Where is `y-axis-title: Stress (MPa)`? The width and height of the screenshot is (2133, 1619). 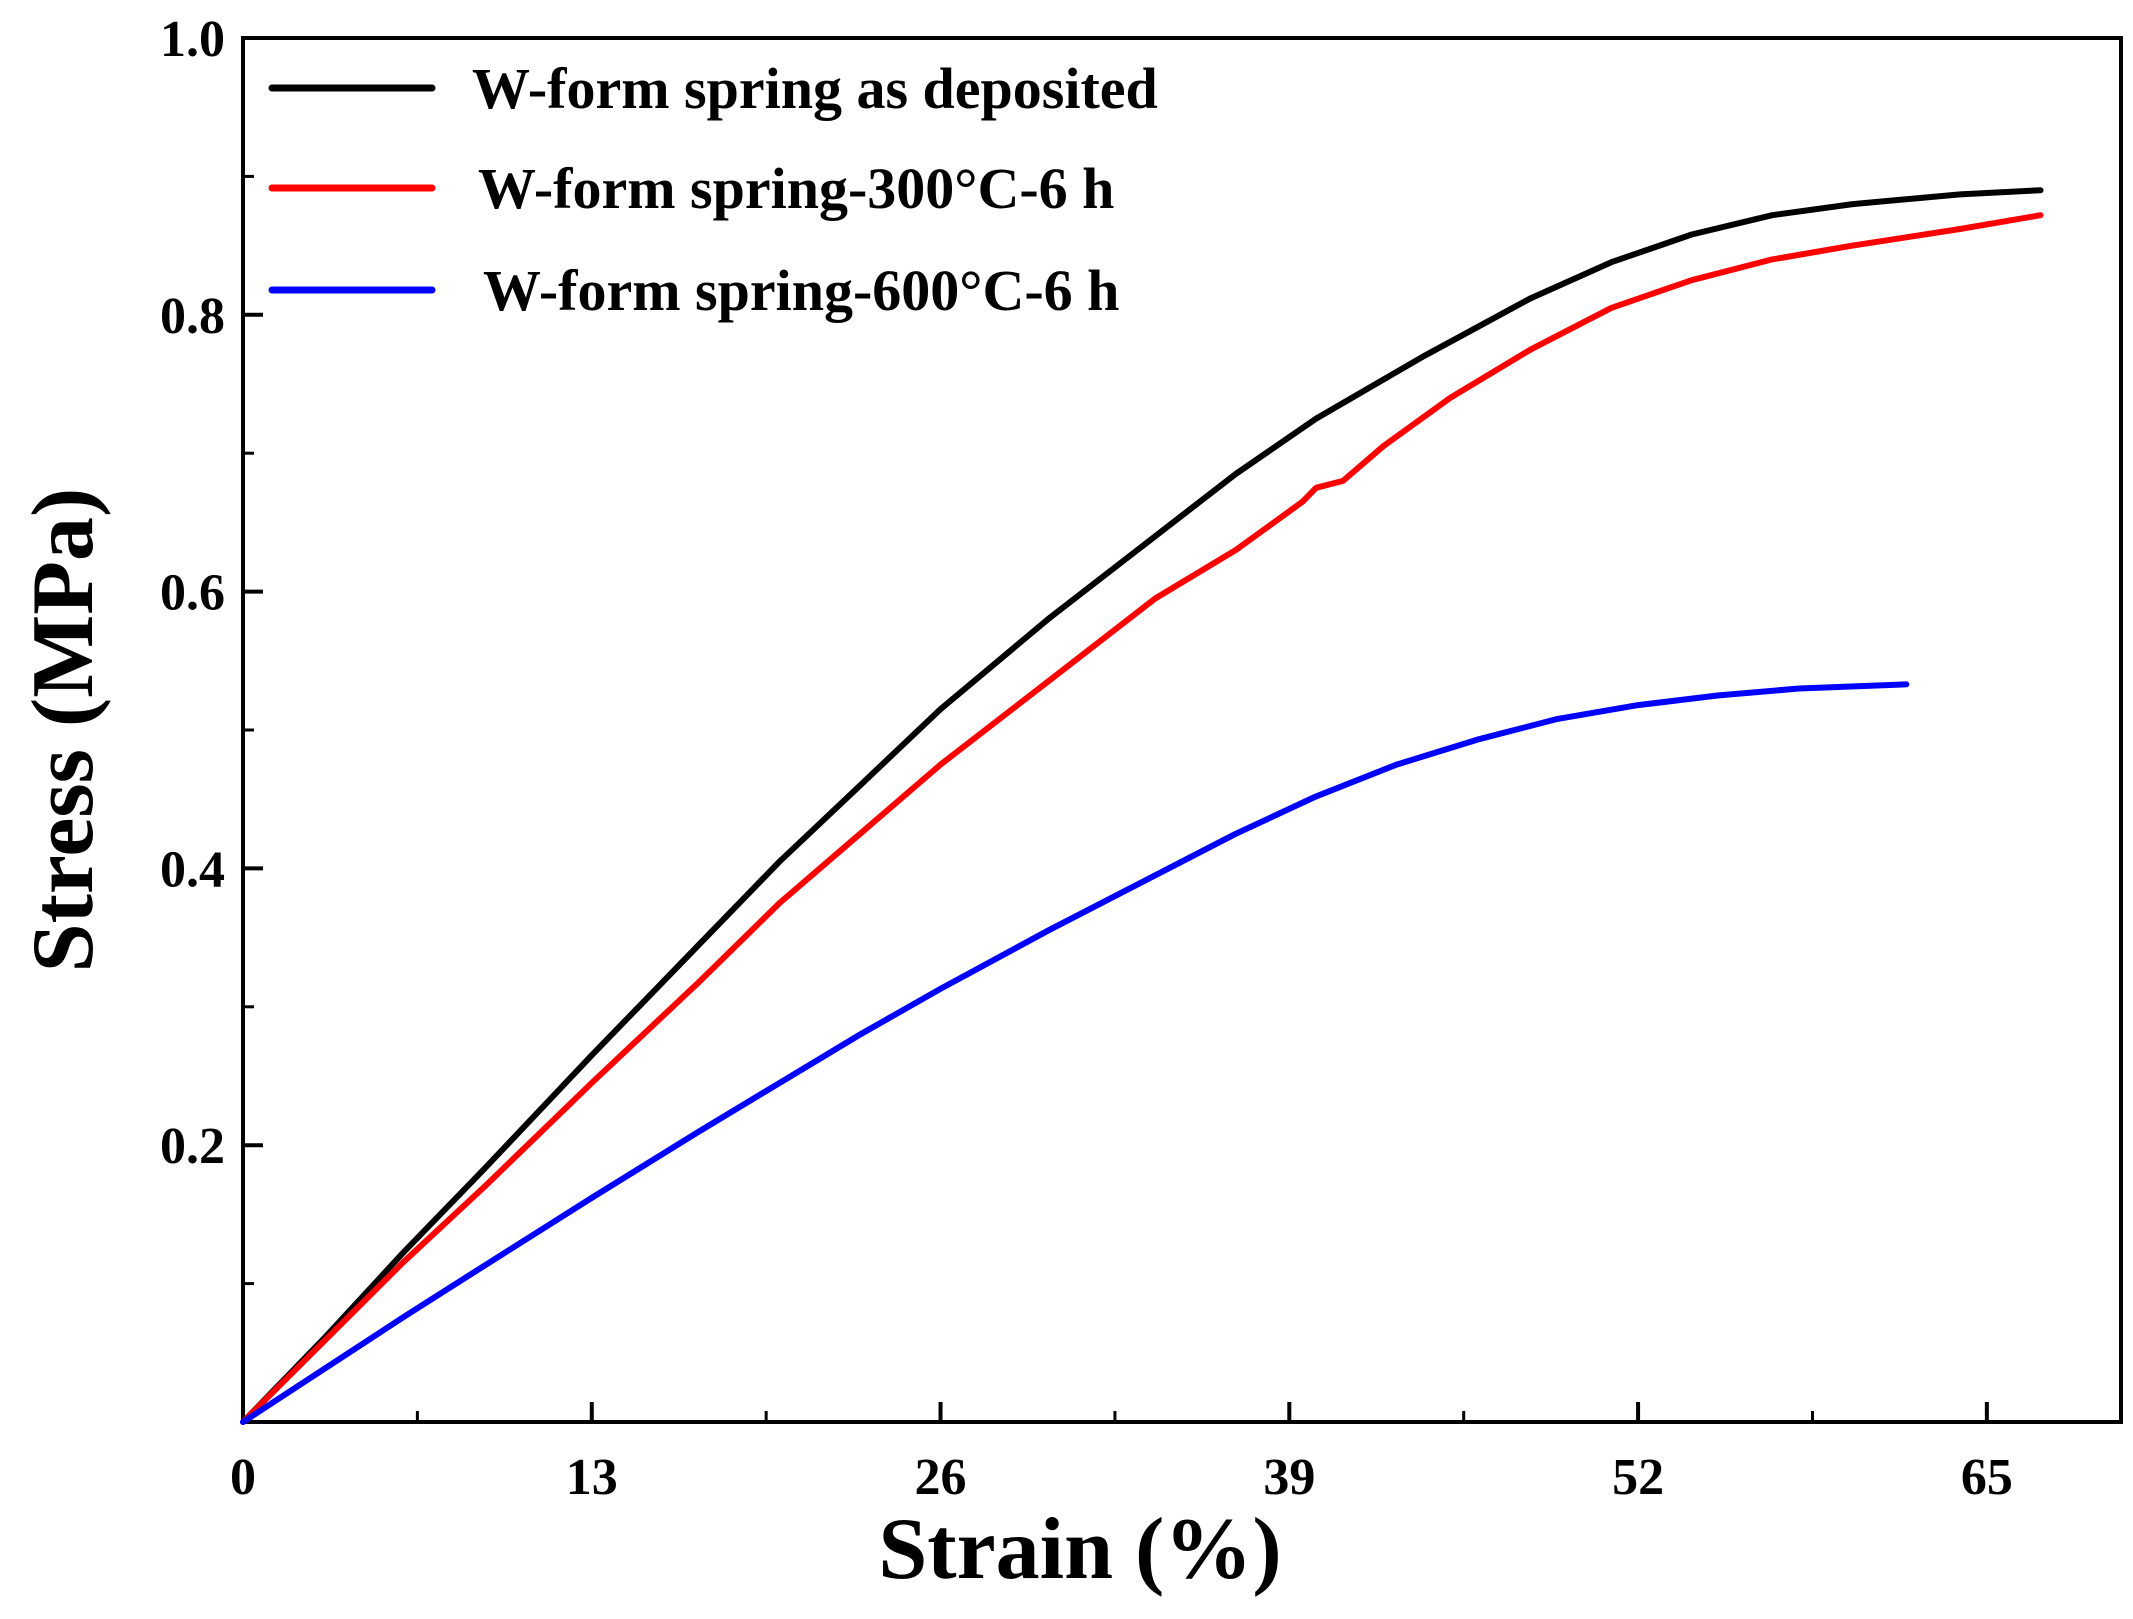 y-axis-title: Stress (MPa) is located at coordinates (63, 730).